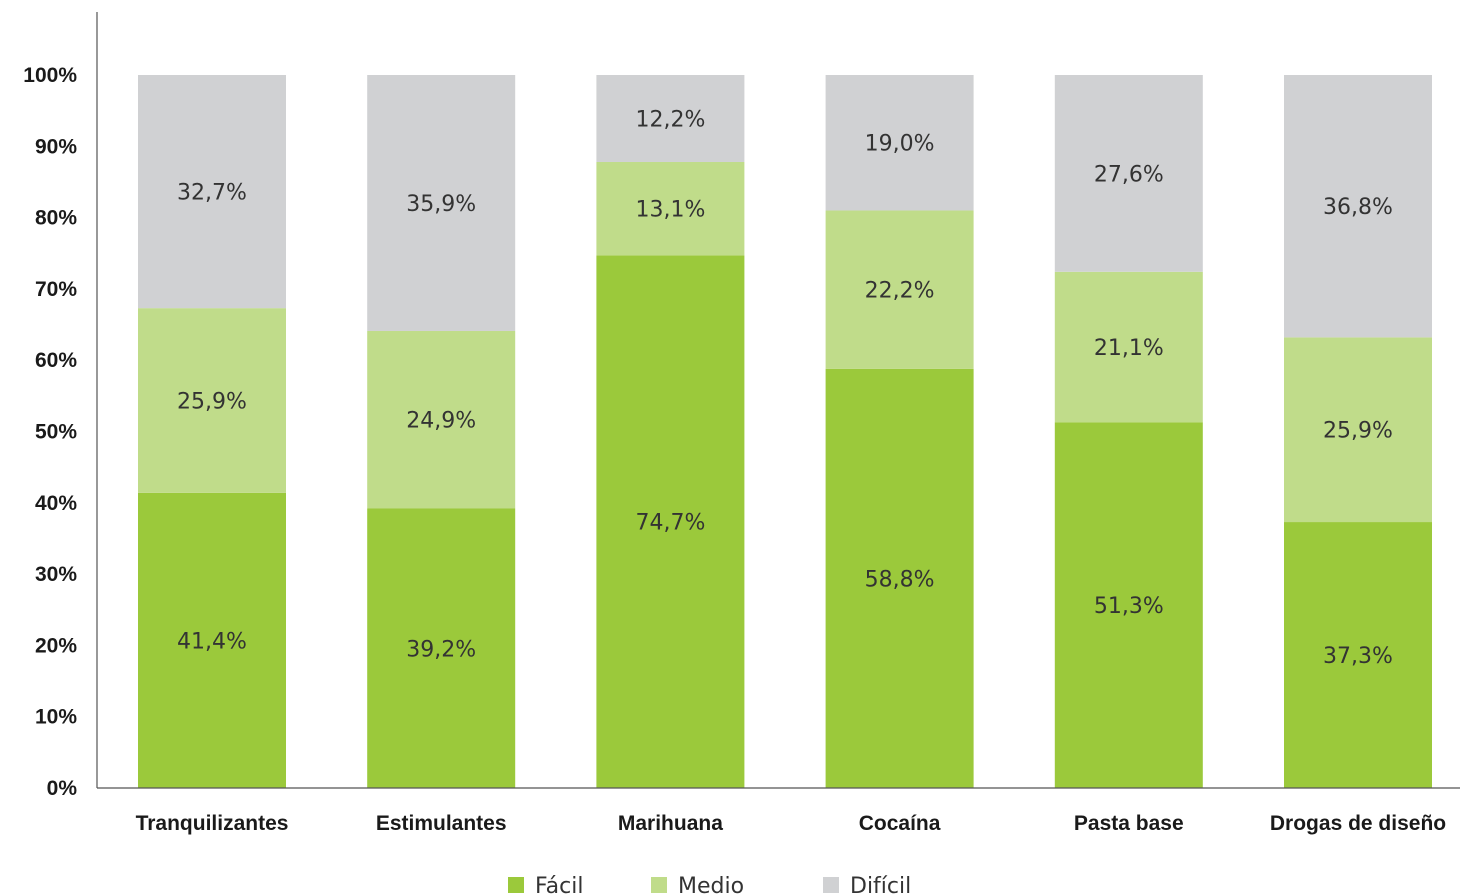 This screenshot has height=896, width=1464. I want to click on x-tick-label: Tranquilizantes, so click(212, 823).